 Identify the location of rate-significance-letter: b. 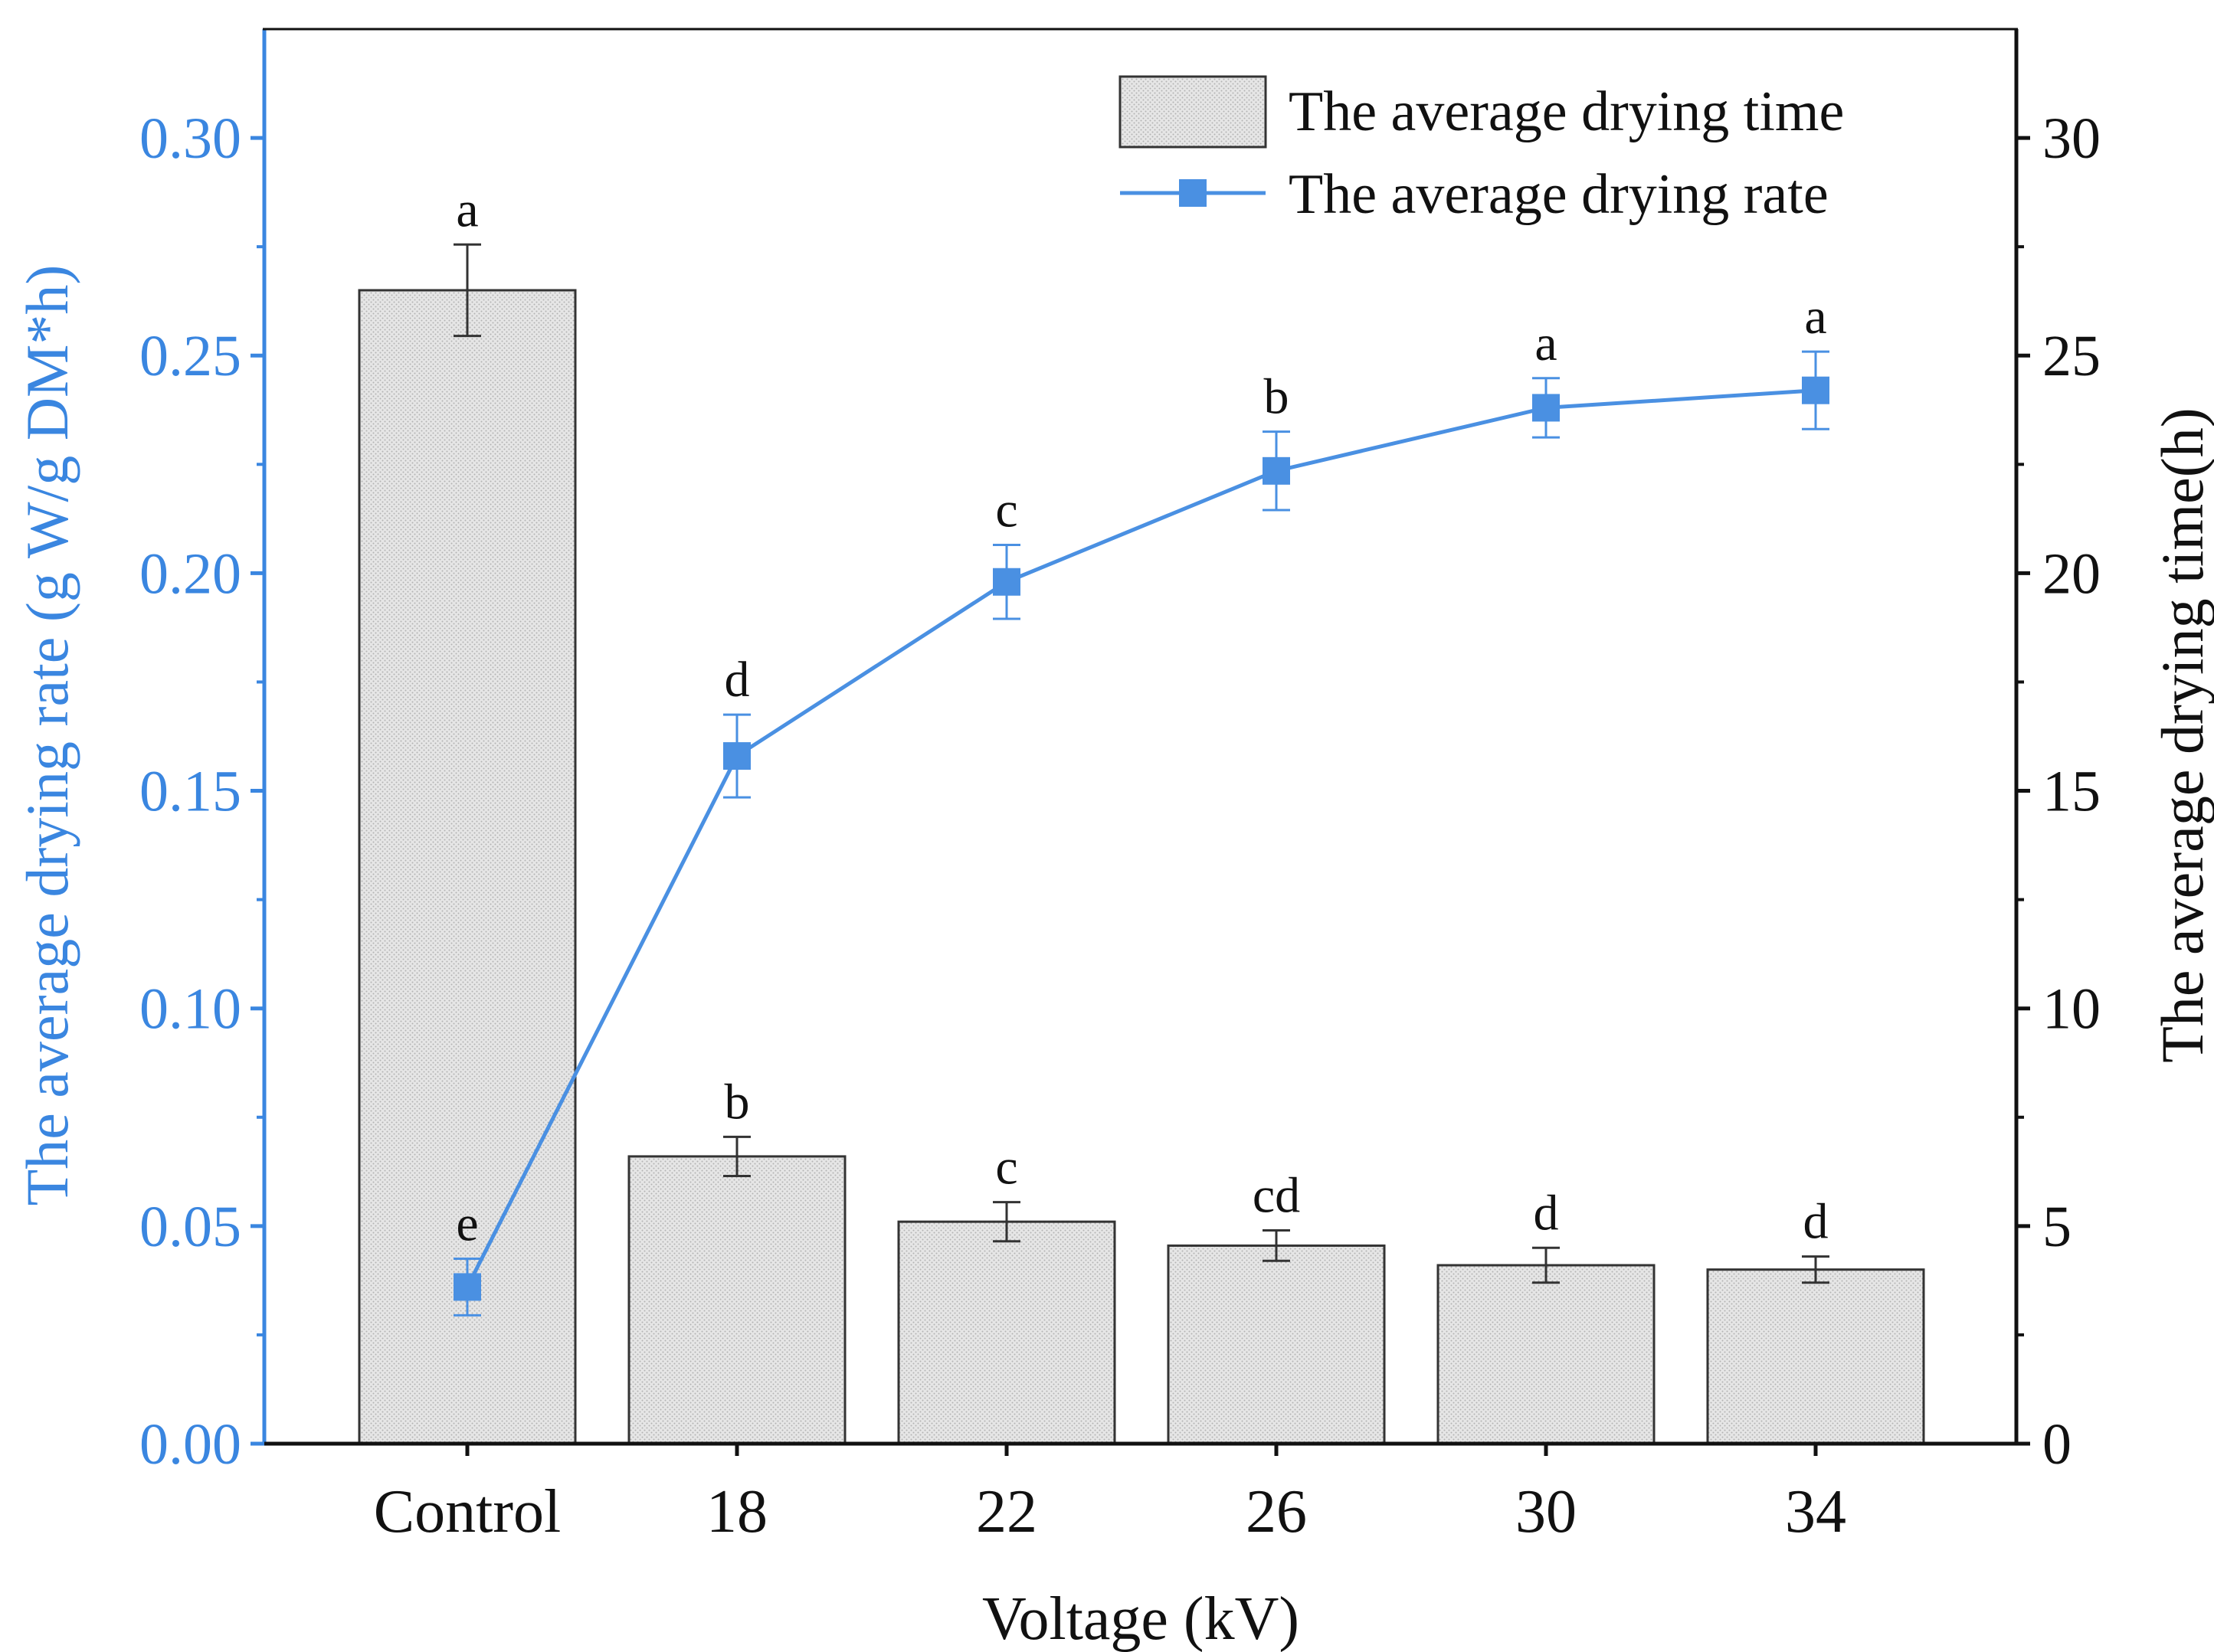
(1276, 397).